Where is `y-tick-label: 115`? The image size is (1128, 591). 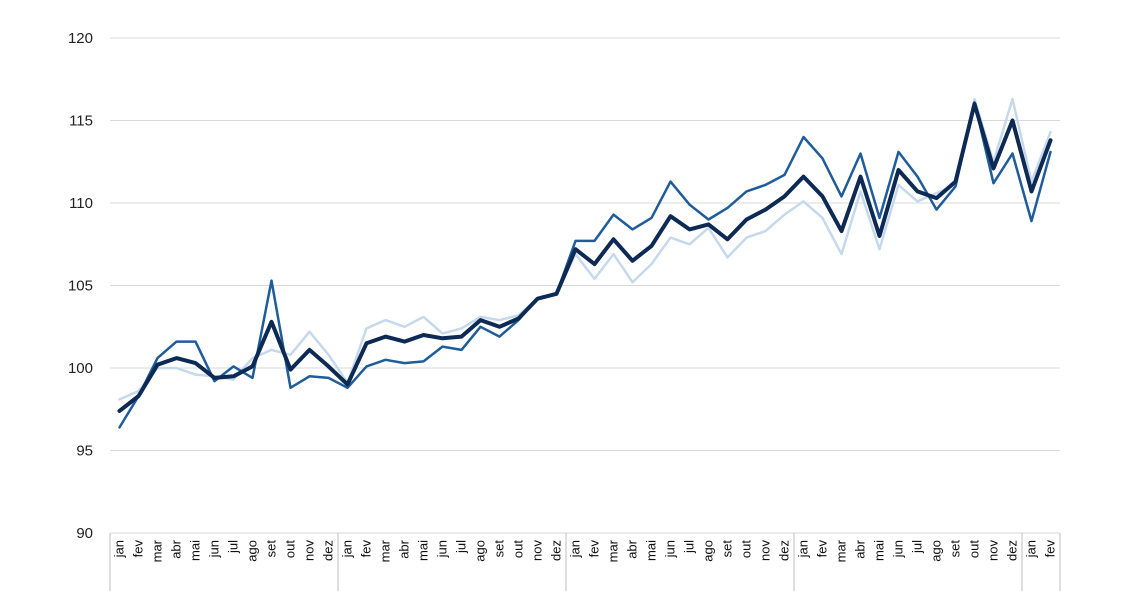 y-tick-label: 115 is located at coordinates (81, 121).